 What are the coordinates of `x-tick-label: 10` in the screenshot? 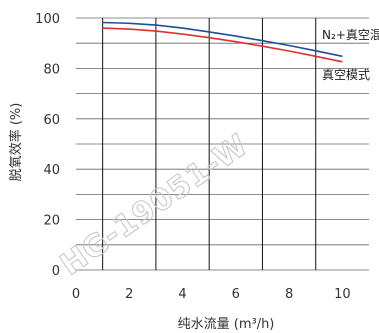 It's located at (342, 294).